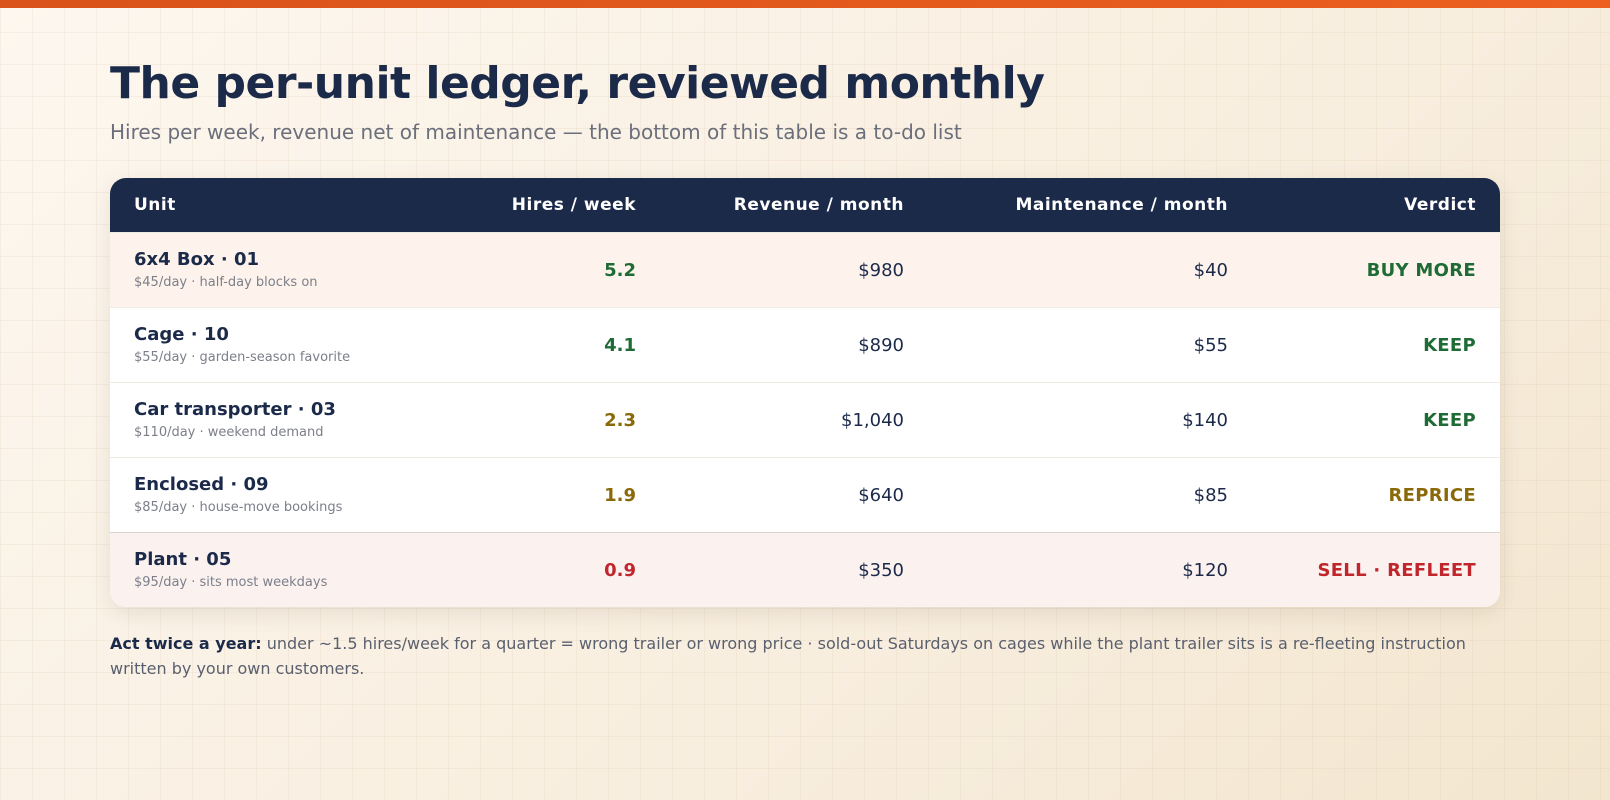 Image resolution: width=1610 pixels, height=800 pixels. Describe the element at coordinates (620, 270) in the screenshot. I see `hires-value: 5.2` at that location.